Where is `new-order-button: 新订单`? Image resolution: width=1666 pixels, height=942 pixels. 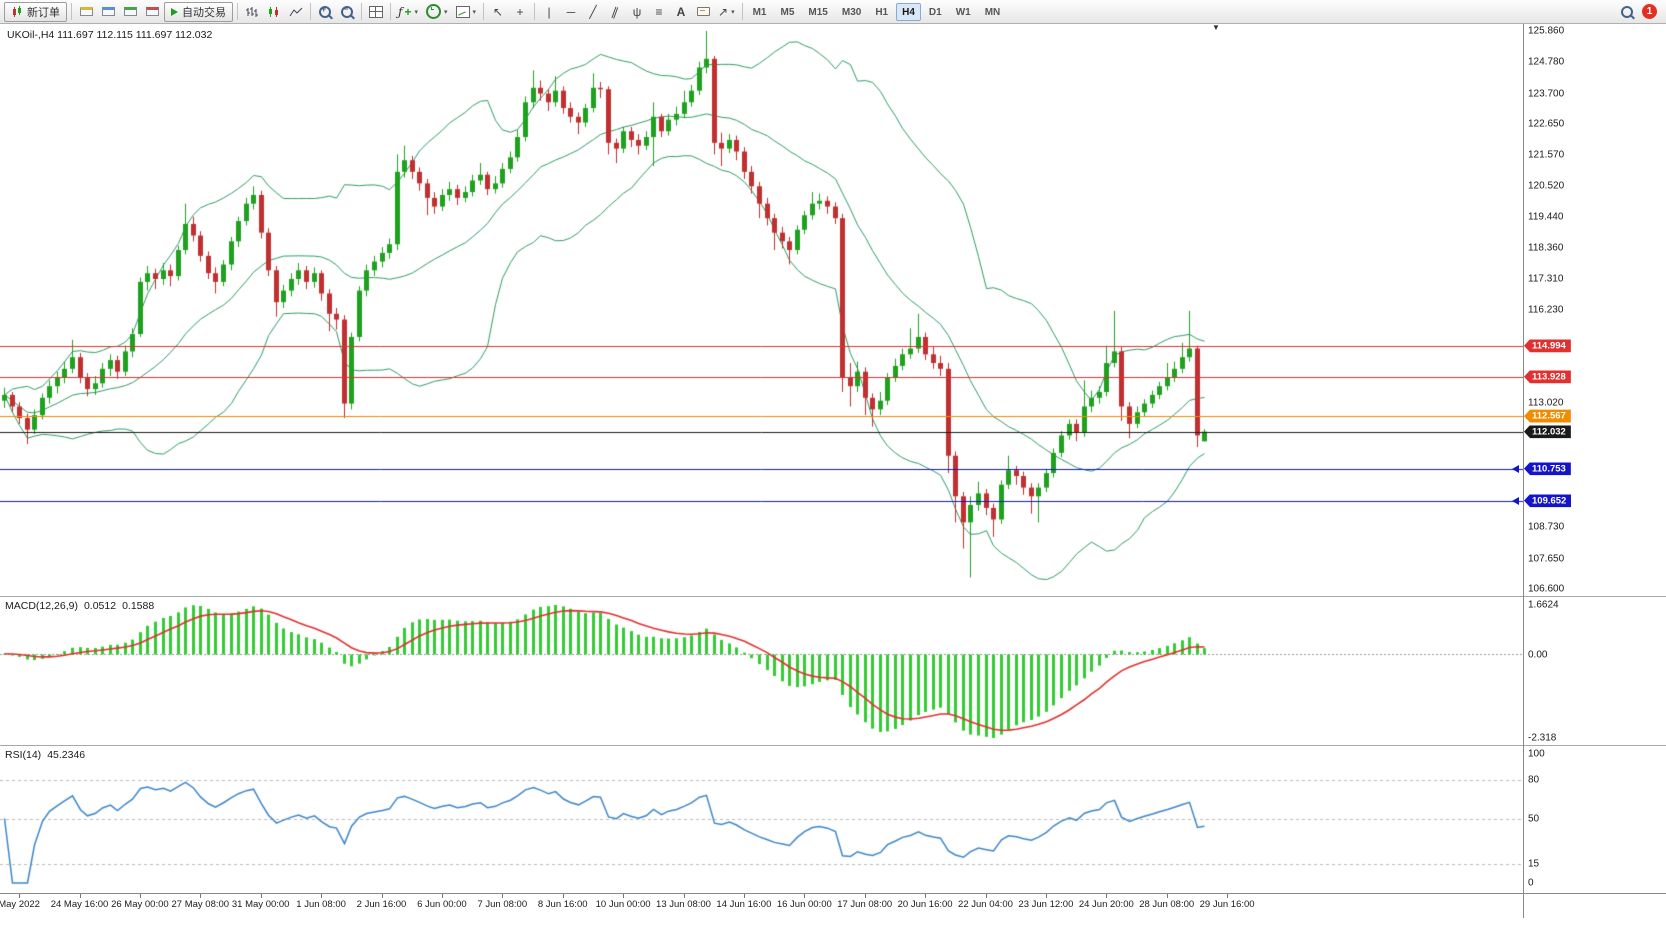 new-order-button: 新订单 is located at coordinates (35, 11).